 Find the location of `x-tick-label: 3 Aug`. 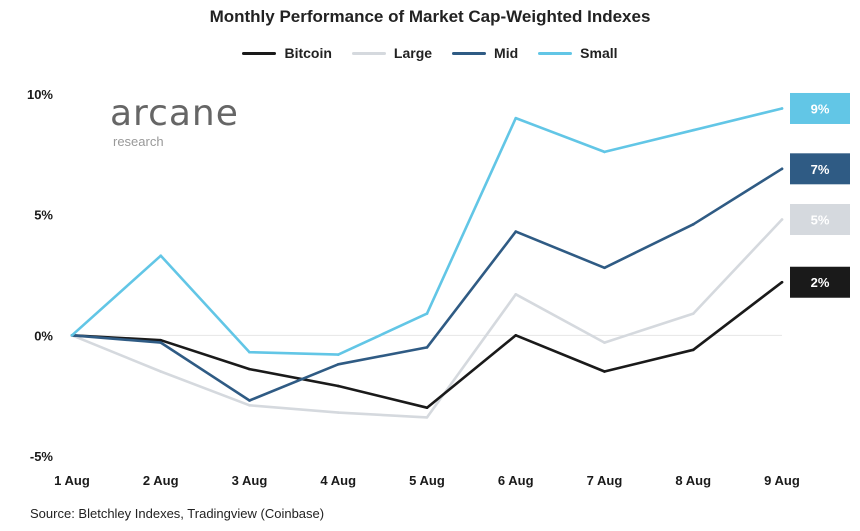

x-tick-label: 3 Aug is located at coordinates (250, 480).